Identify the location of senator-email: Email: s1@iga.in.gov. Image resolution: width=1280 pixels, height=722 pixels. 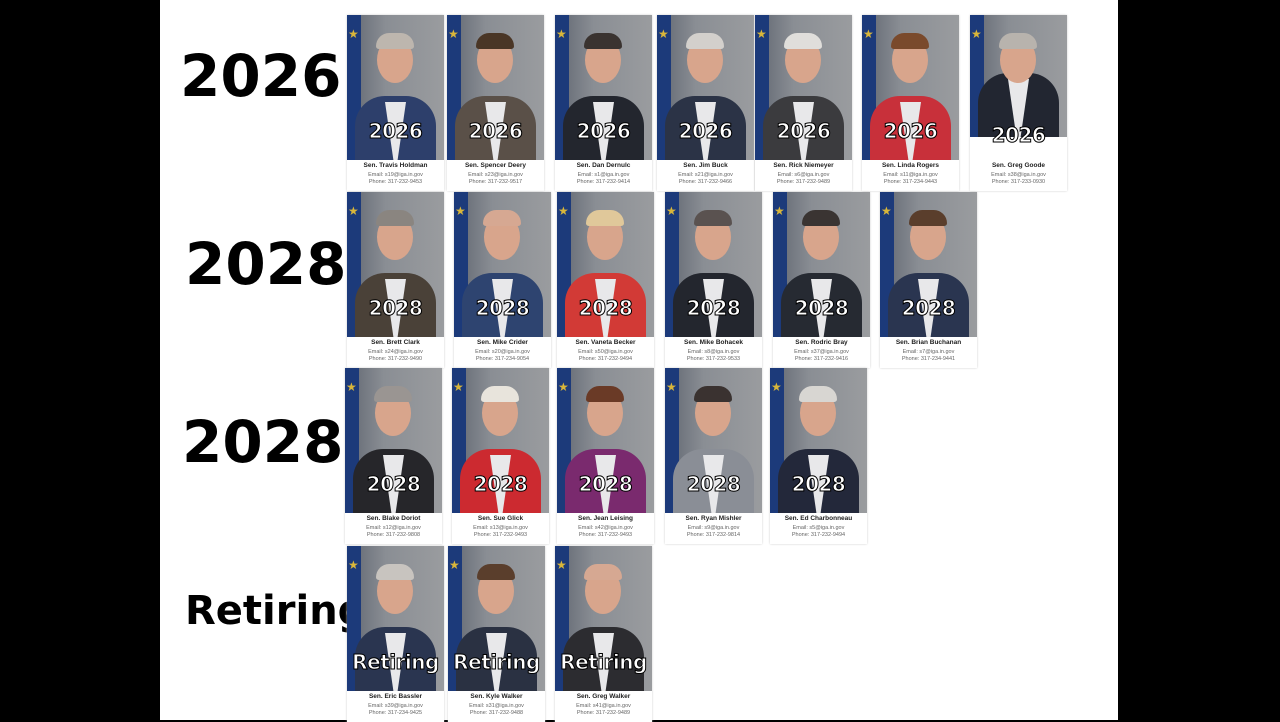
(603, 175).